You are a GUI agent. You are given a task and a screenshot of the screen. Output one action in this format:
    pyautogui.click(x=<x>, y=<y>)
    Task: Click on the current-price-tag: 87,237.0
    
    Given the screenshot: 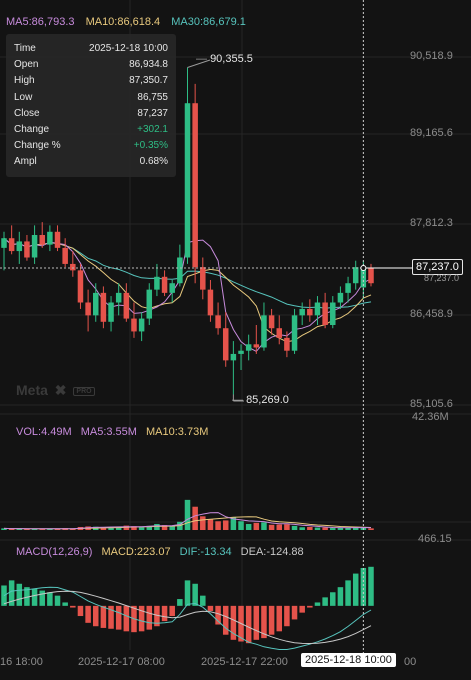 What is the action you would take?
    pyautogui.click(x=437, y=267)
    